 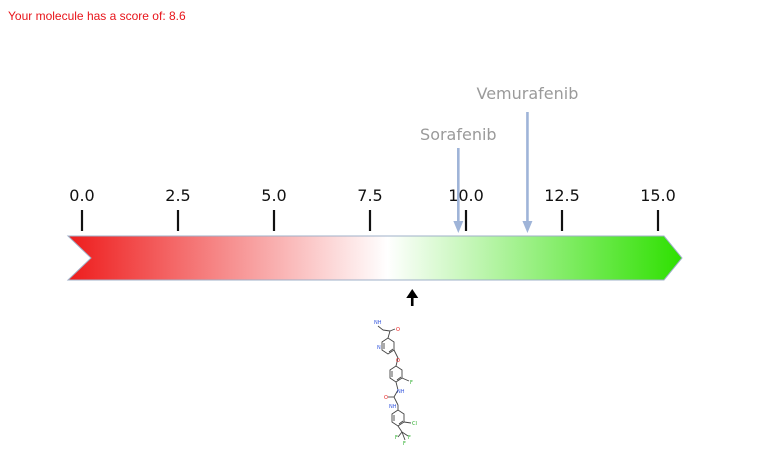 I want to click on atom-nh-urea-1: NH, so click(x=401, y=392).